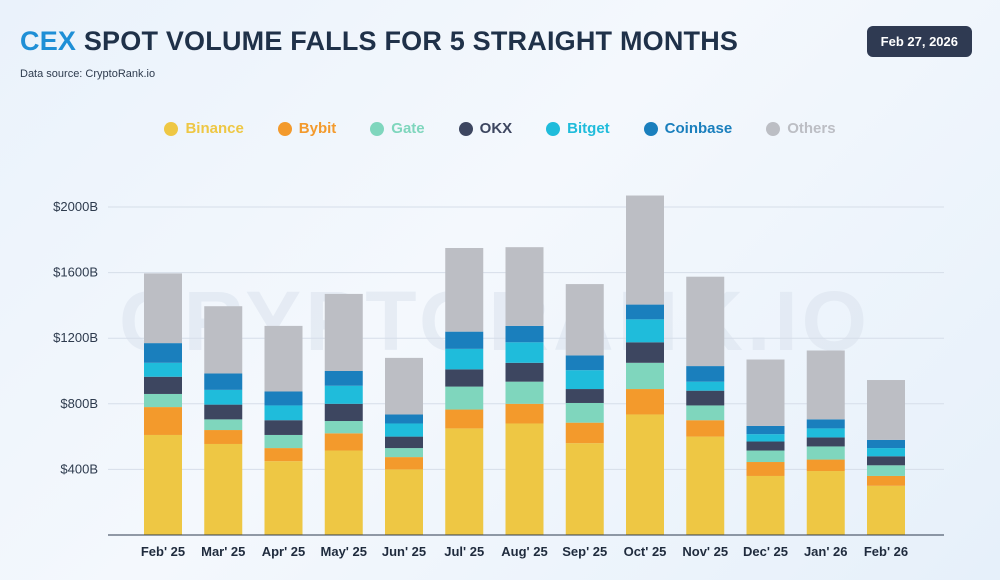  I want to click on x-tick-label: Nov' 25, so click(705, 551).